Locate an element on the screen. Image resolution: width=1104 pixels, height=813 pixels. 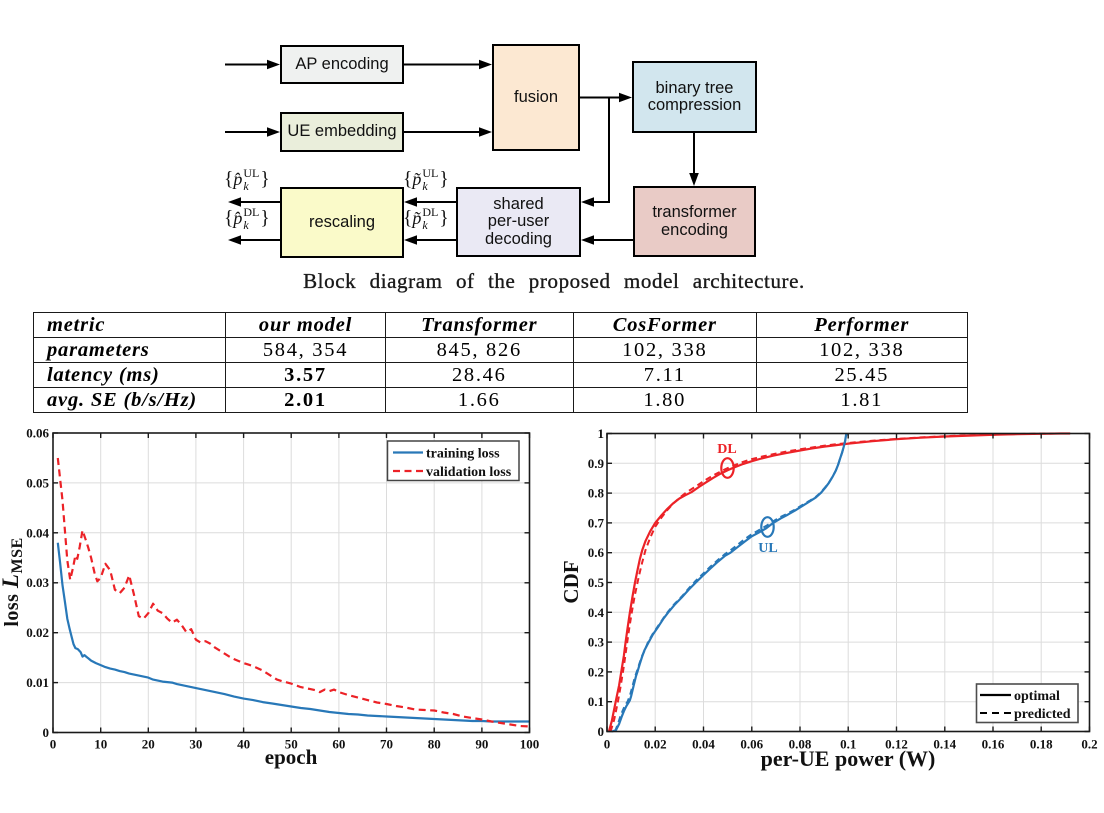
svg-text: 0.12 is located at coordinates (896, 744).